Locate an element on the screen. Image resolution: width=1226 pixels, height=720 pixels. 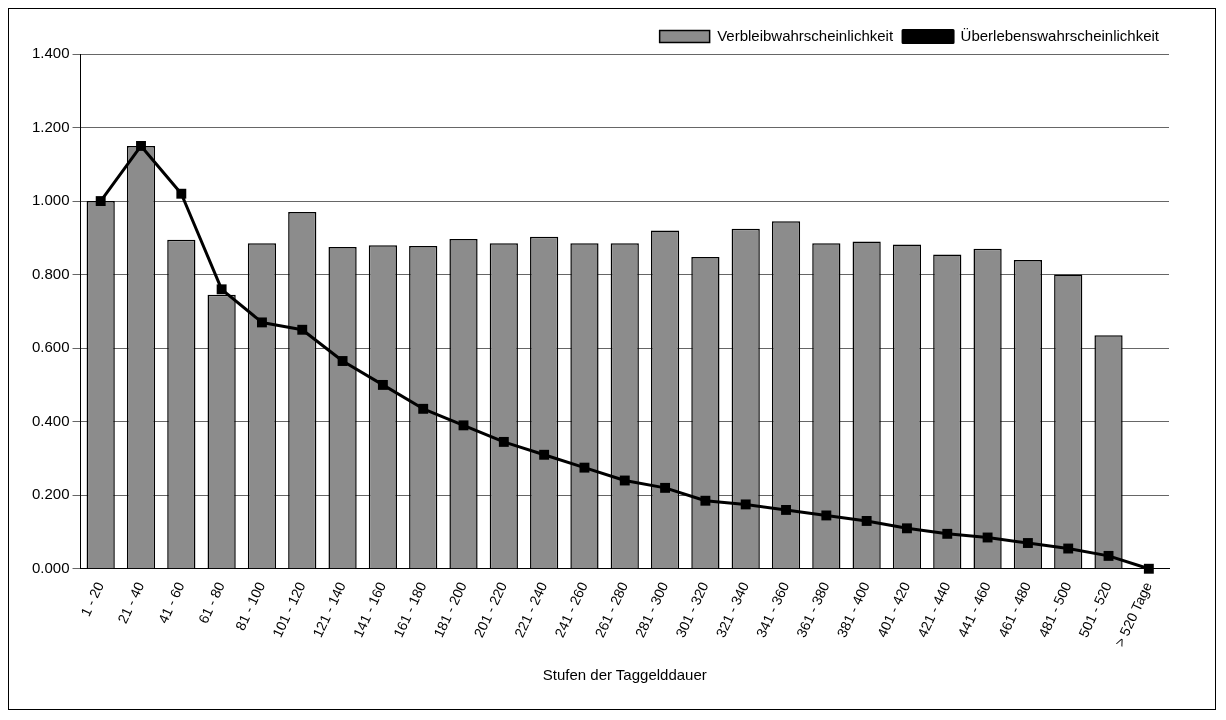
legend-label: Verbleibwahrscheinlichkeit is located at coordinates (805, 35).